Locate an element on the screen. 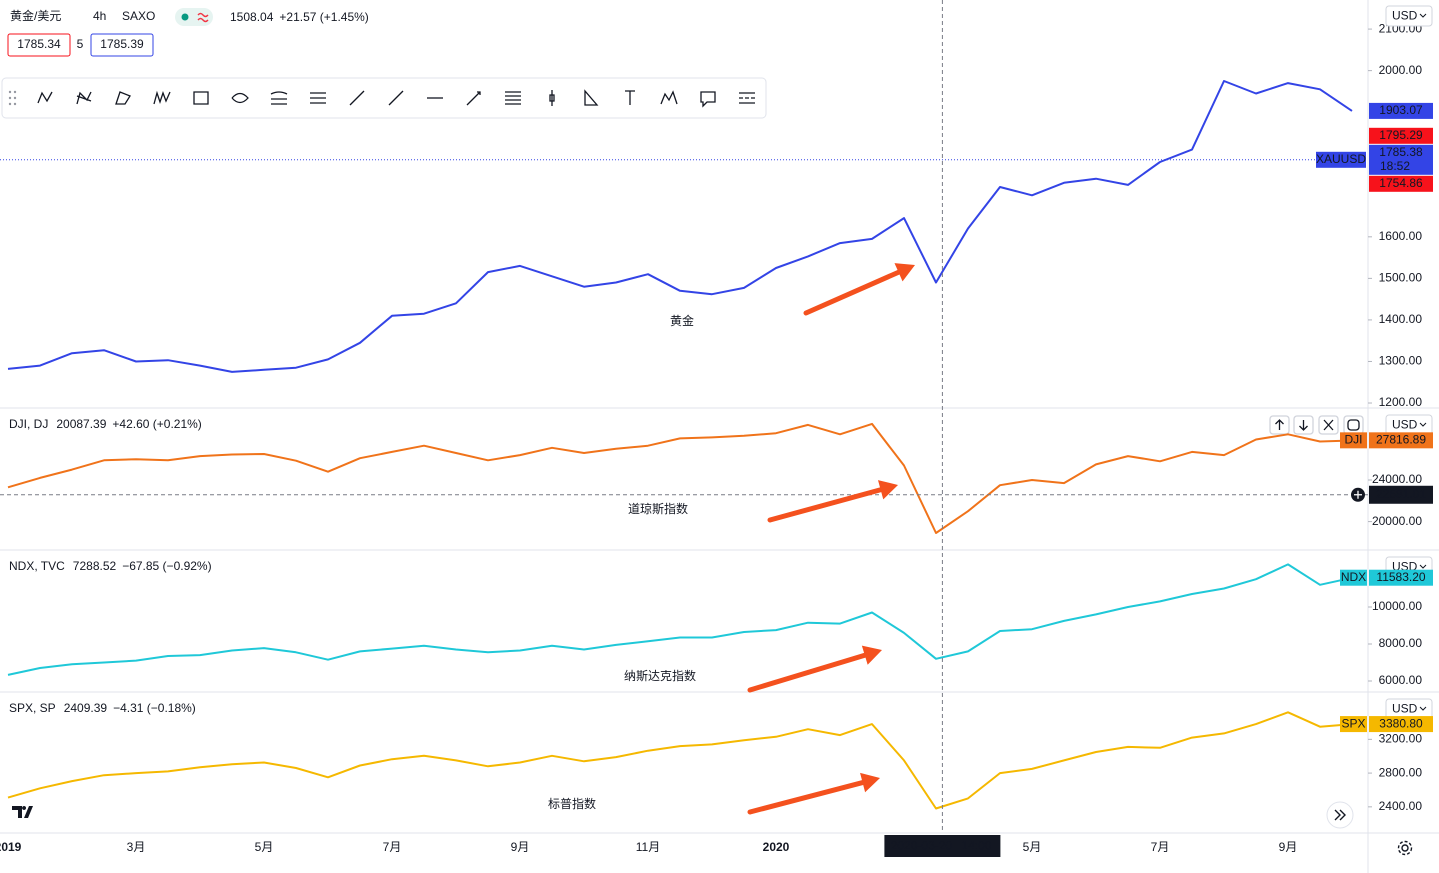 This screenshot has width=1439, height=873. close-button is located at coordinates (1328, 425).